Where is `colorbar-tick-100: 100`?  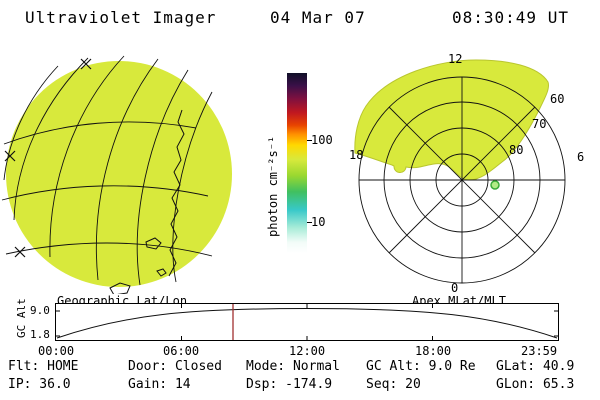 colorbar-tick-100: 100 is located at coordinates (322, 140).